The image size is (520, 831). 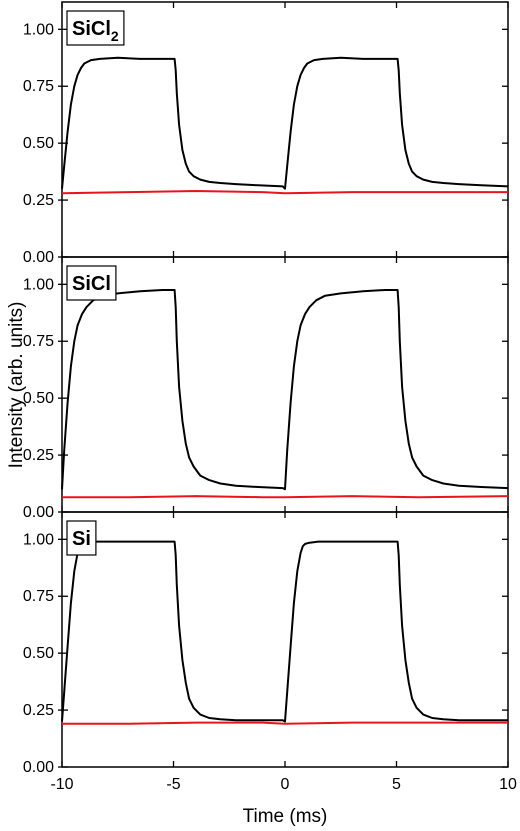 I want to click on panel-label-main: Si, so click(x=81, y=539).